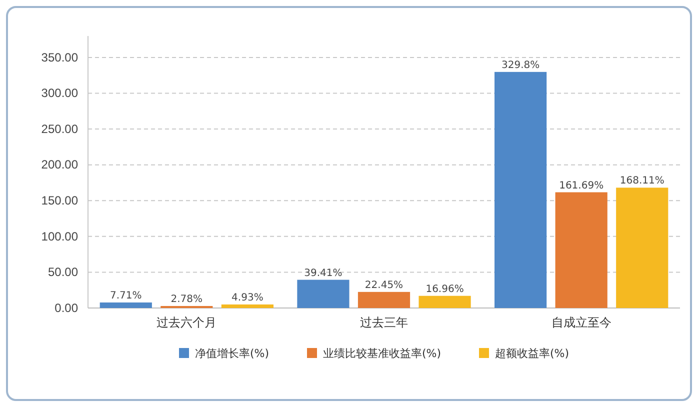  Describe the element at coordinates (59, 93) in the screenshot. I see `y-tick-label: 300.00` at that location.